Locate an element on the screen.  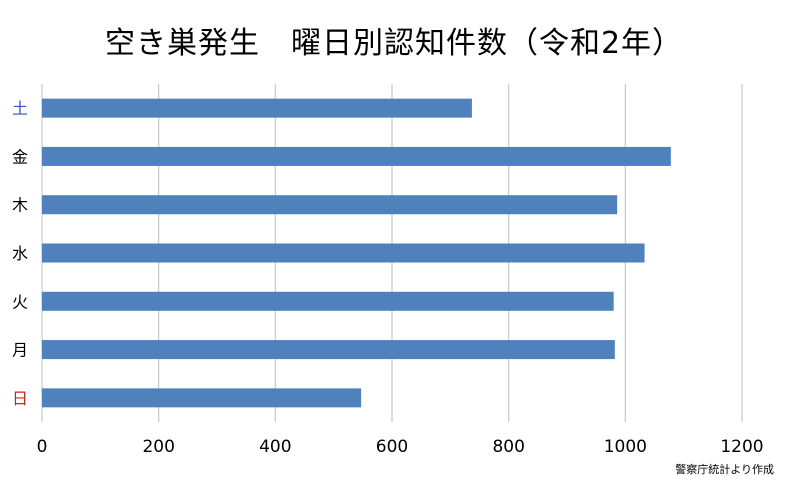
x-tick-label: 1200 is located at coordinates (741, 447).